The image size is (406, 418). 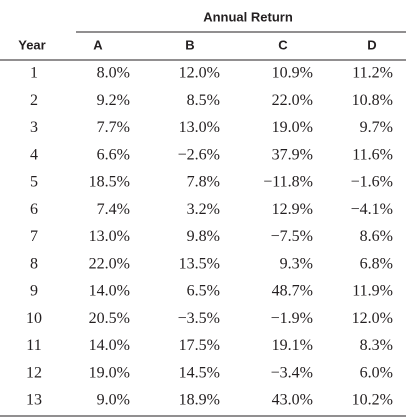 I want to click on return-cell: 11.2%, so click(x=372, y=73).